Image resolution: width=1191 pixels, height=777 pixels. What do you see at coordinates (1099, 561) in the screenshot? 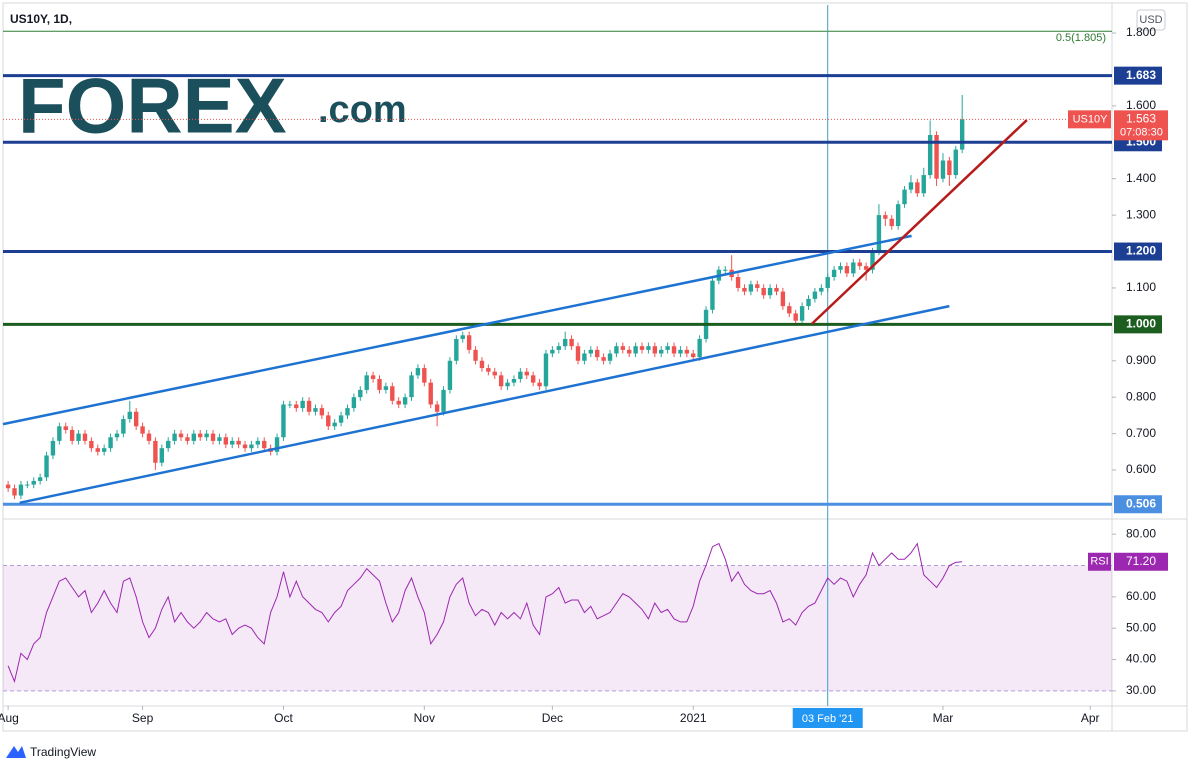
I see `rsi-name-box` at bounding box center [1099, 561].